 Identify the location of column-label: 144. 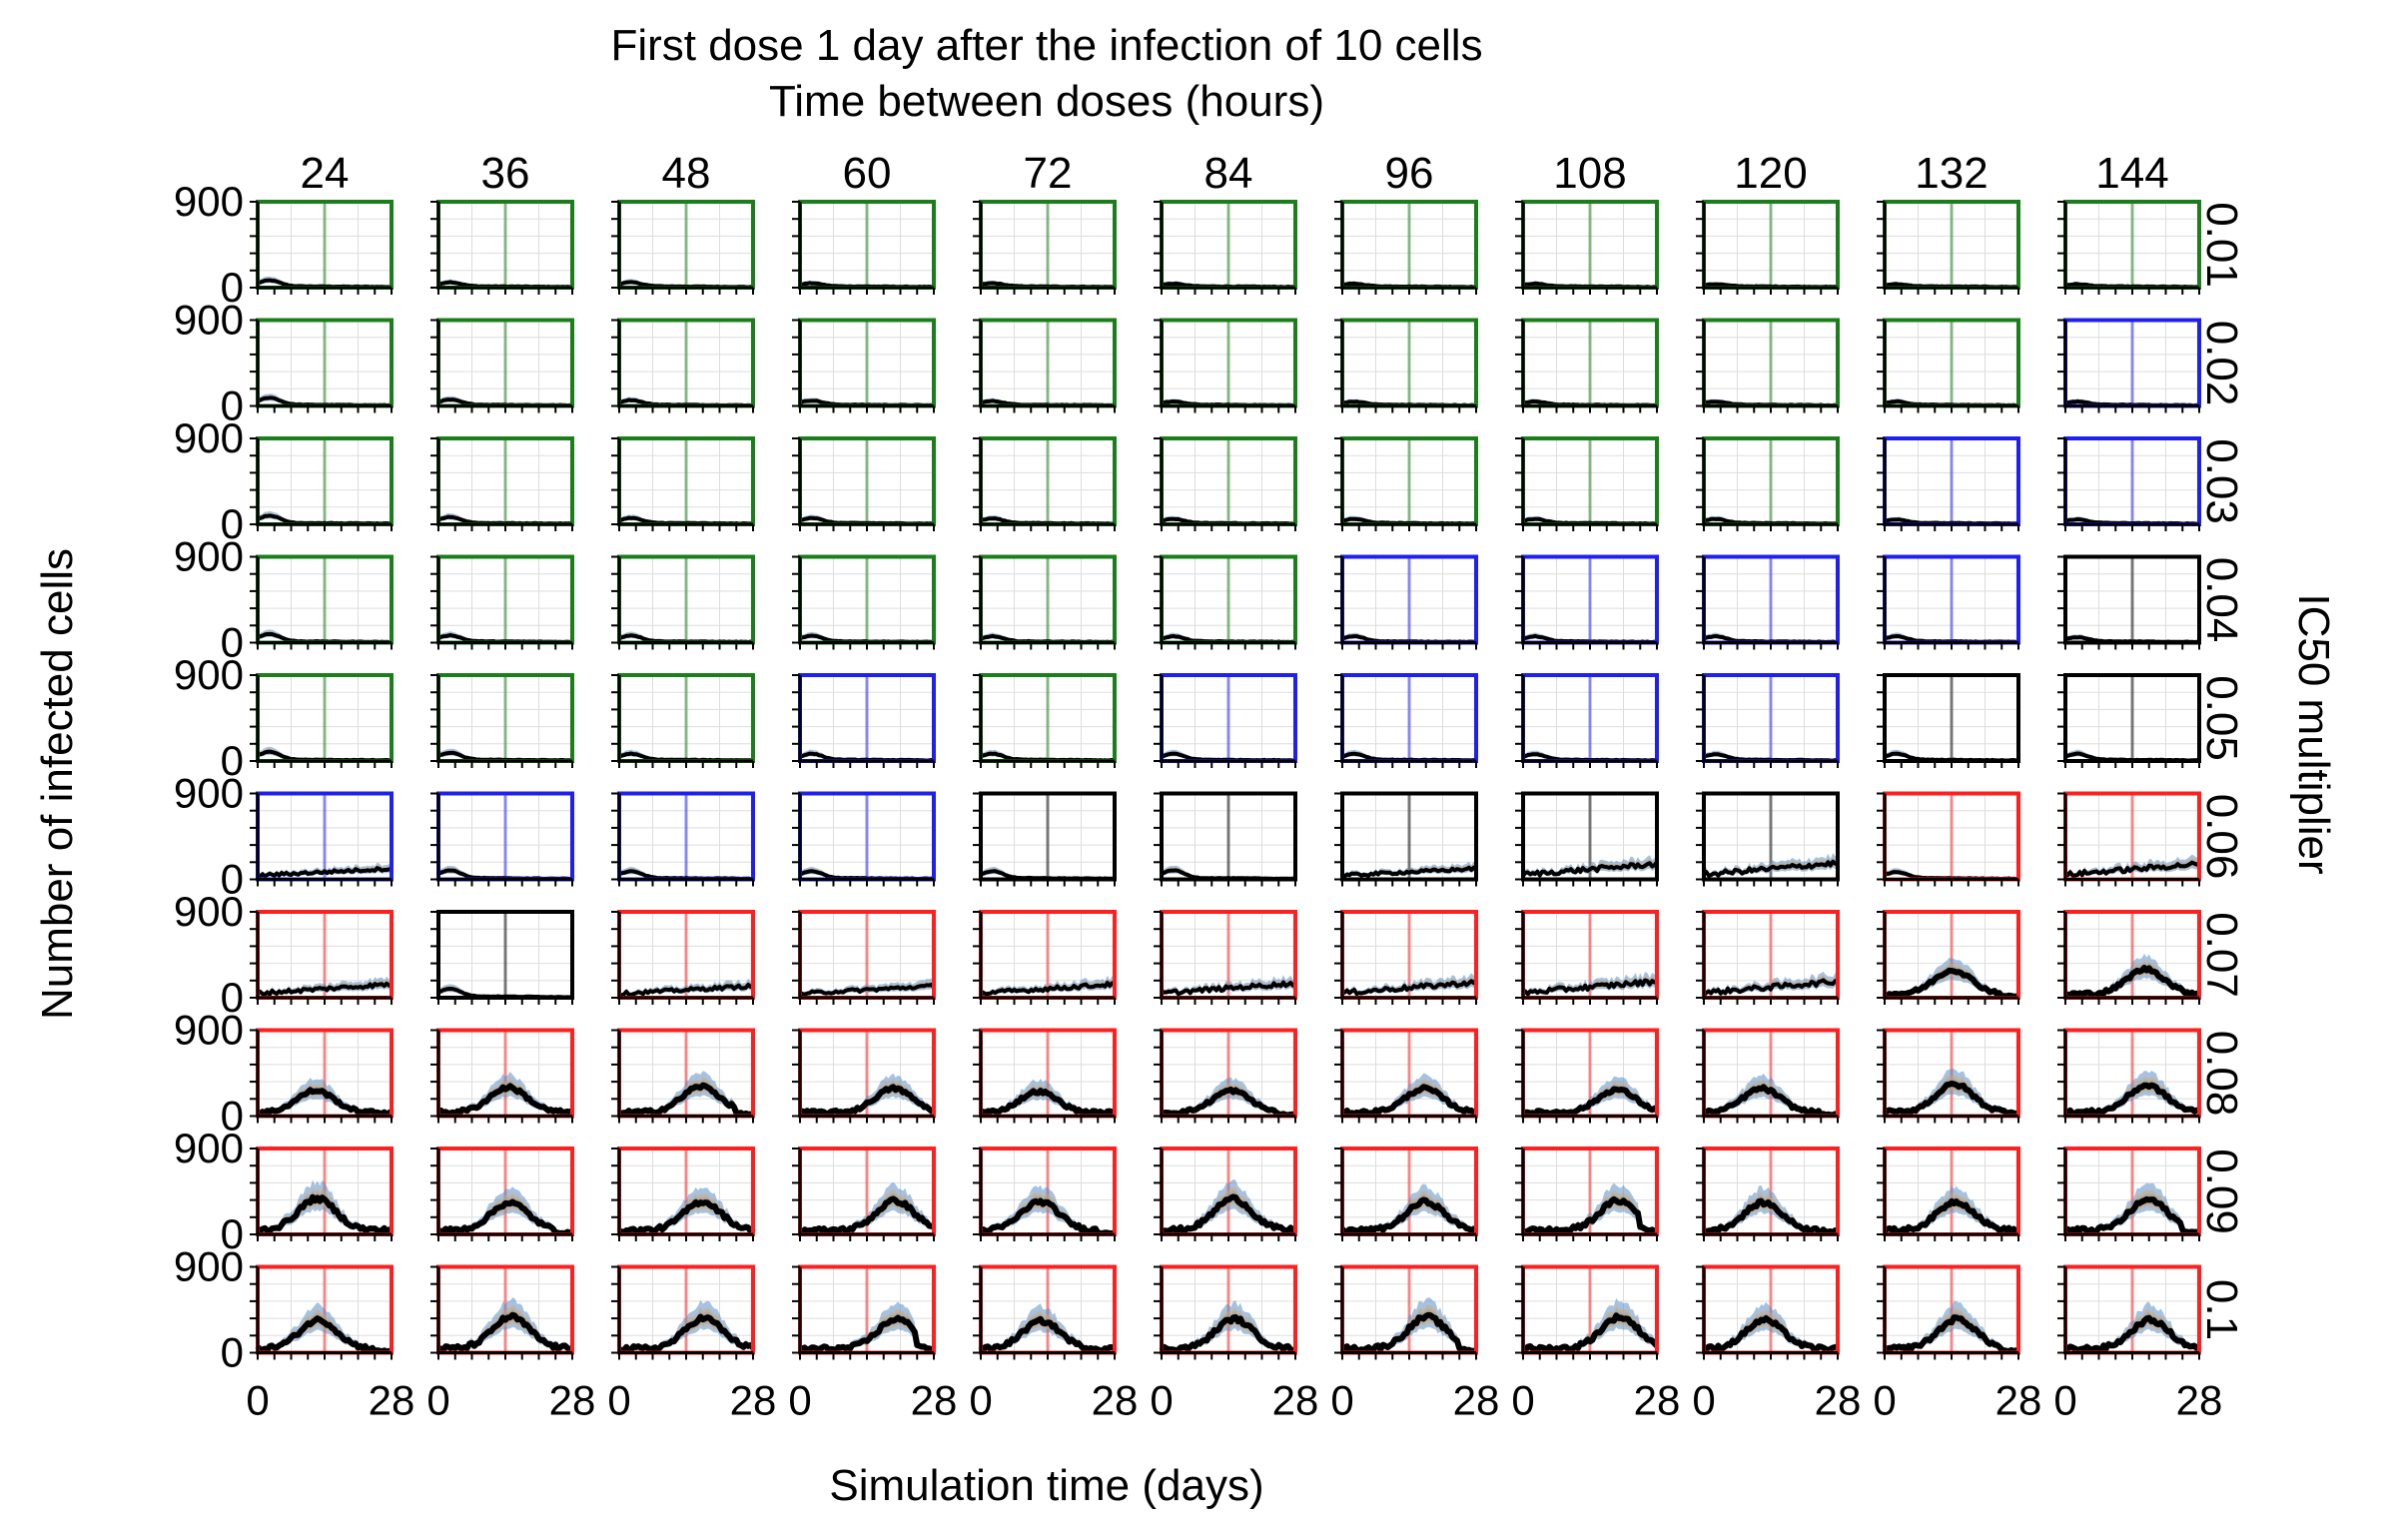
(2131, 173).